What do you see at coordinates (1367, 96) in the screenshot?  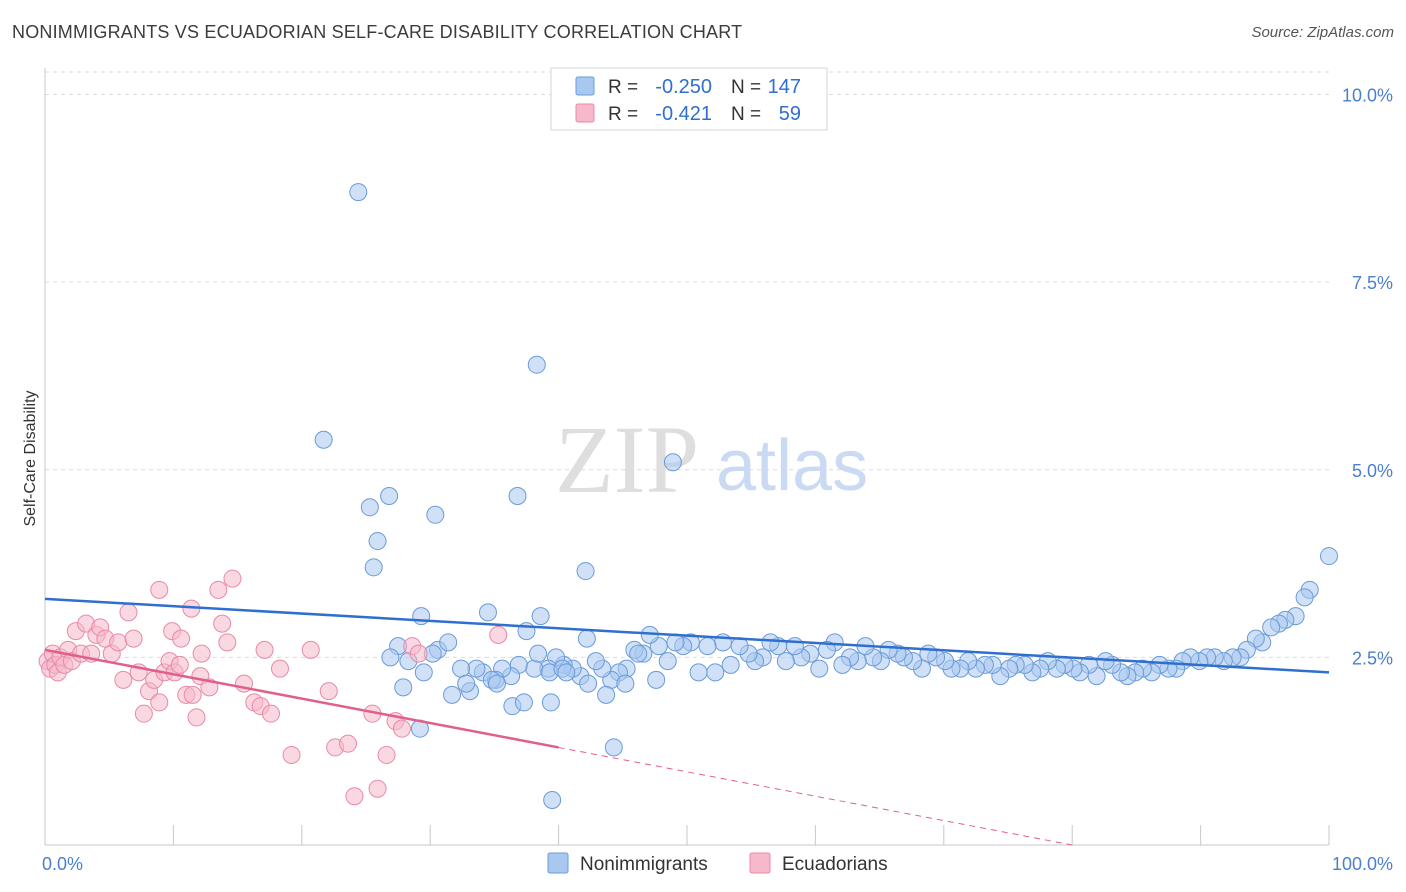 I see `y-tick-label: 10.0%` at bounding box center [1367, 96].